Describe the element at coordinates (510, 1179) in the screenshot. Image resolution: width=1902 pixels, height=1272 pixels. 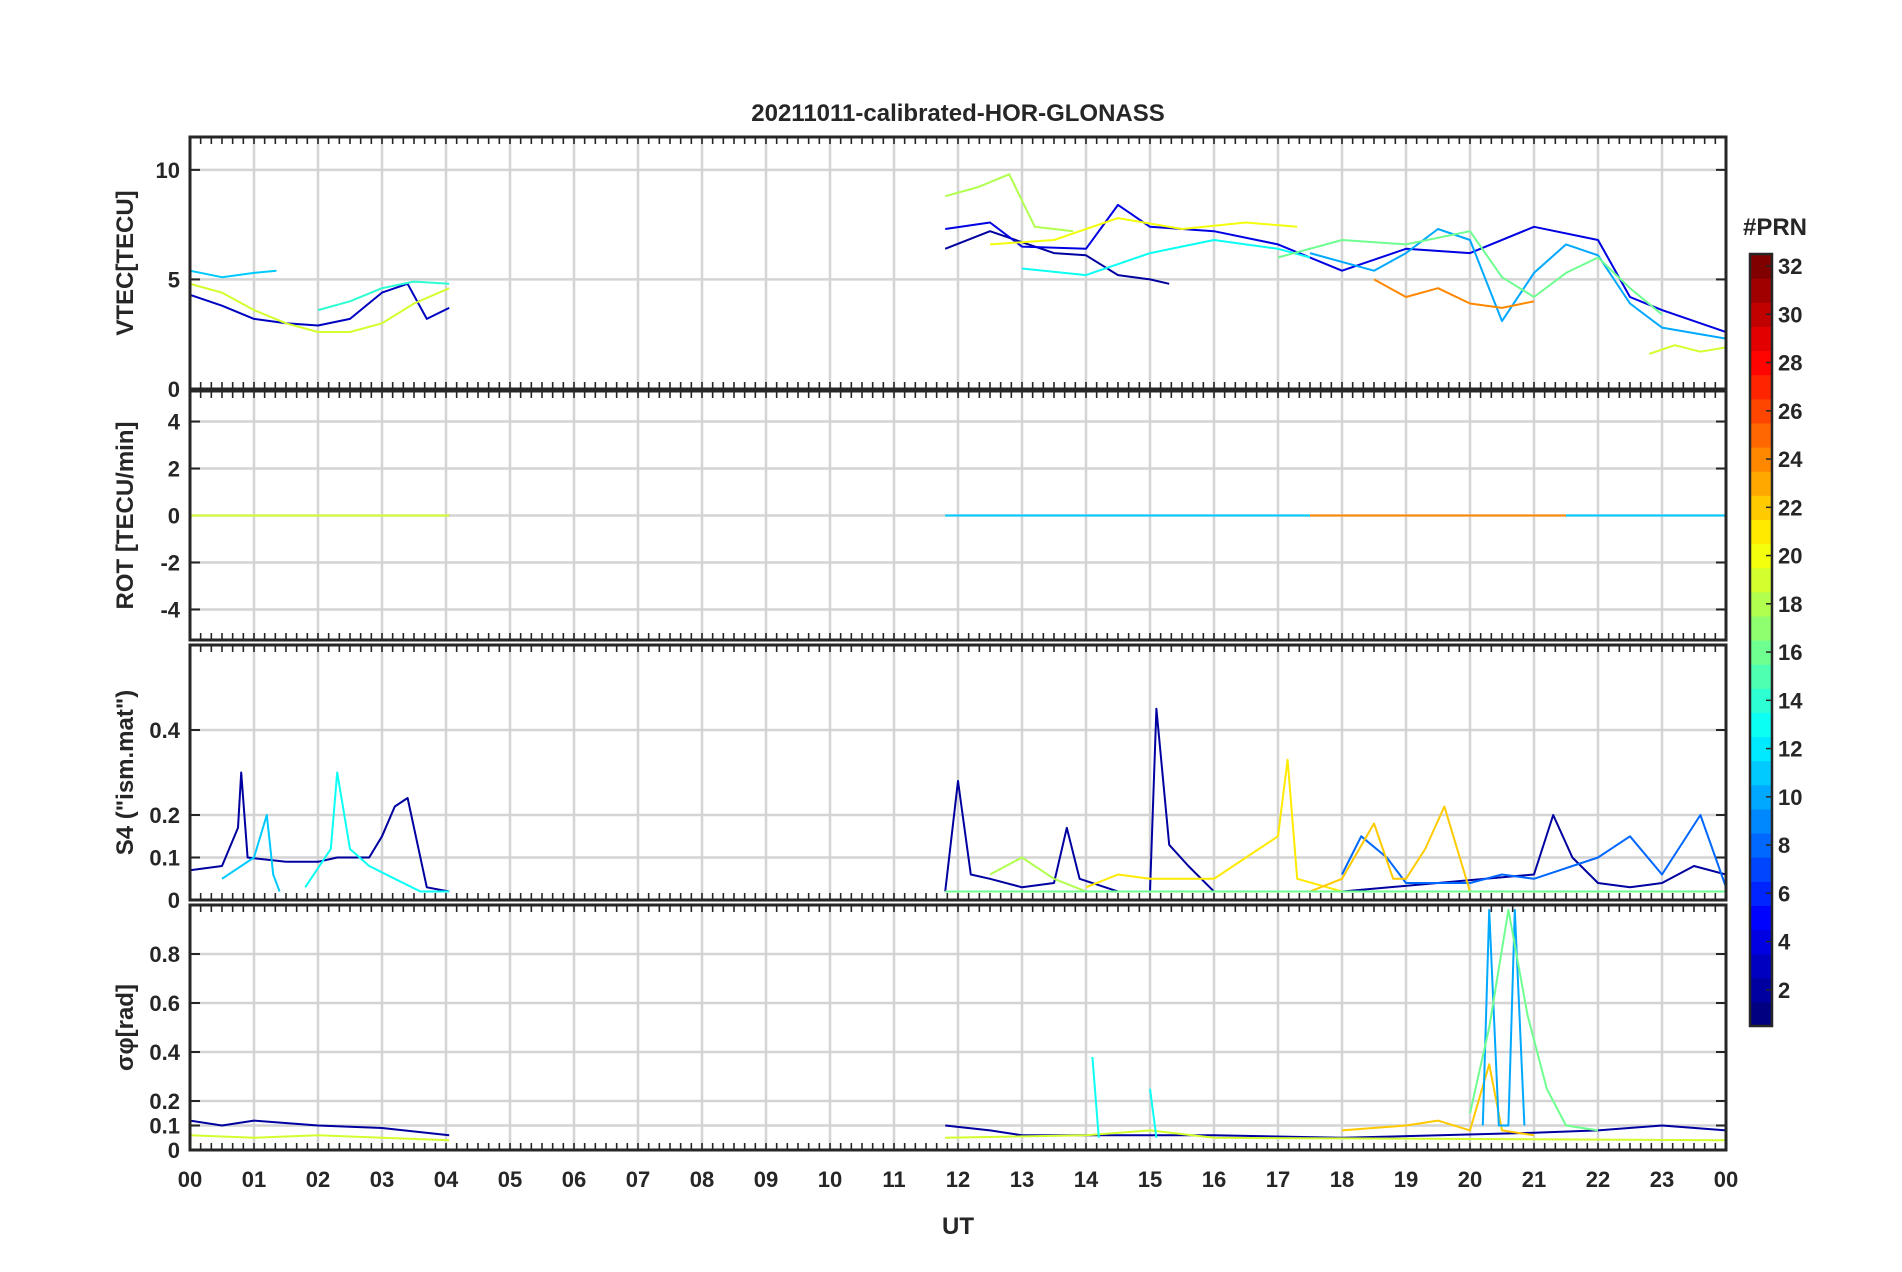
I see `x-tick-label: 05` at that location.